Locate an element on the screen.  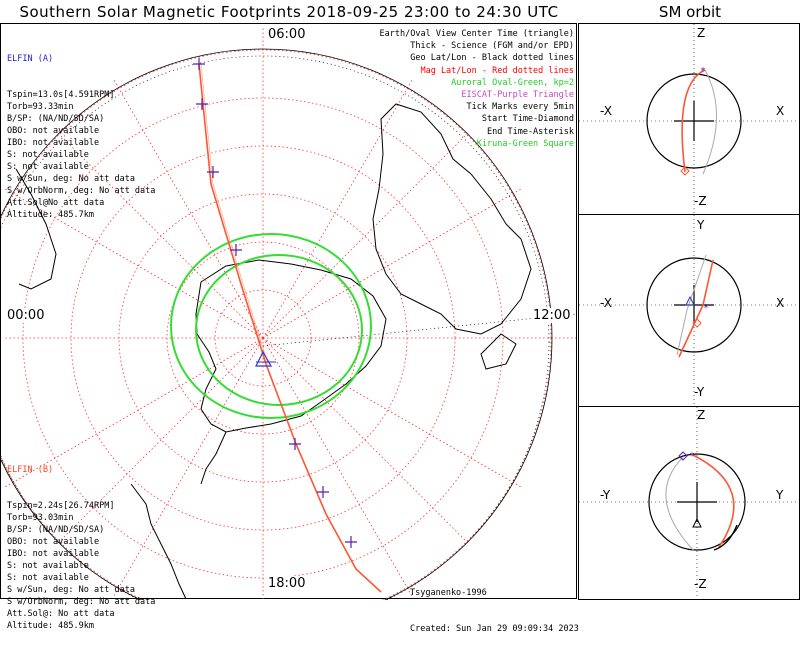
coast-south-america is located at coordinates (158, 541).